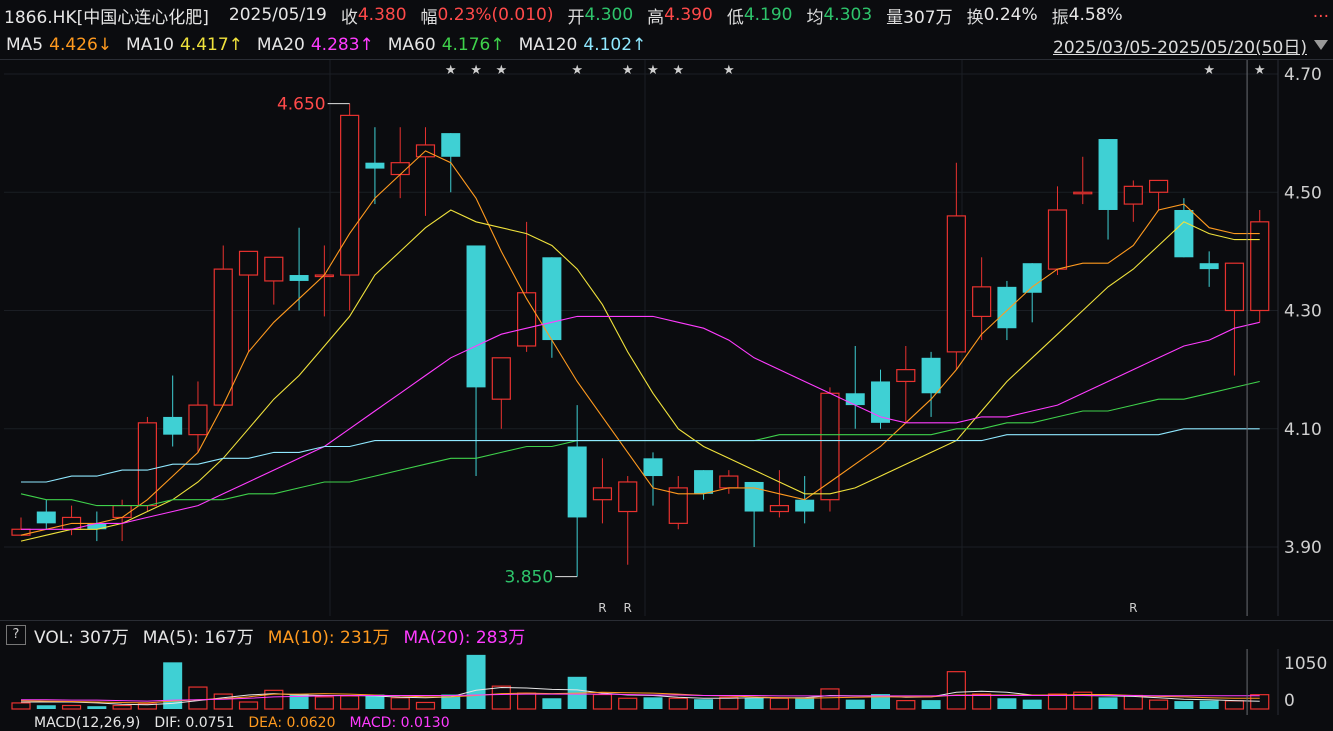  Describe the element at coordinates (16, 635) in the screenshot. I see `help-icon: ?` at that location.